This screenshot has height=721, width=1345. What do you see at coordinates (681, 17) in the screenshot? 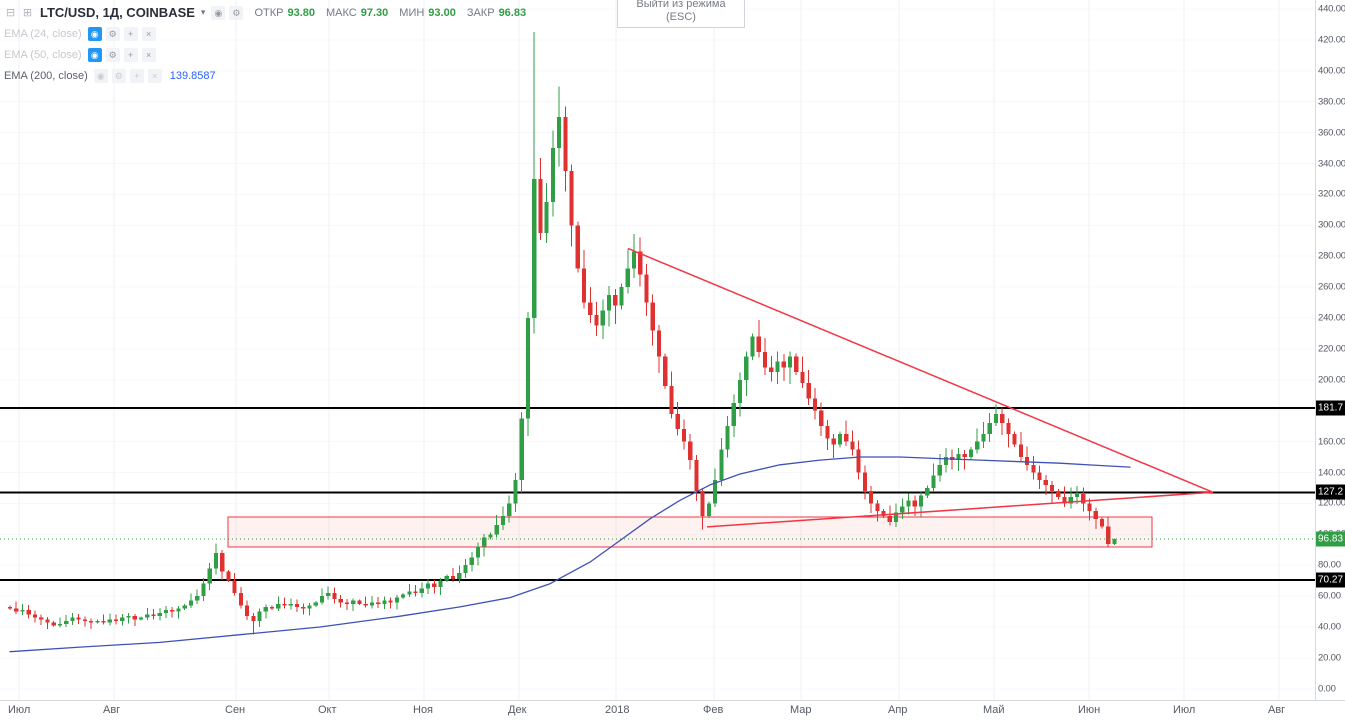
I see `exit-button-shortcut: (ESC)` at bounding box center [681, 17].